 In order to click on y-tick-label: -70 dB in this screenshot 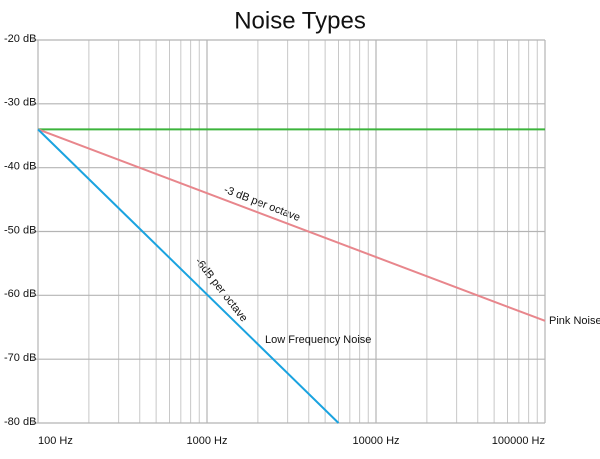, I will do `click(20, 358)`.